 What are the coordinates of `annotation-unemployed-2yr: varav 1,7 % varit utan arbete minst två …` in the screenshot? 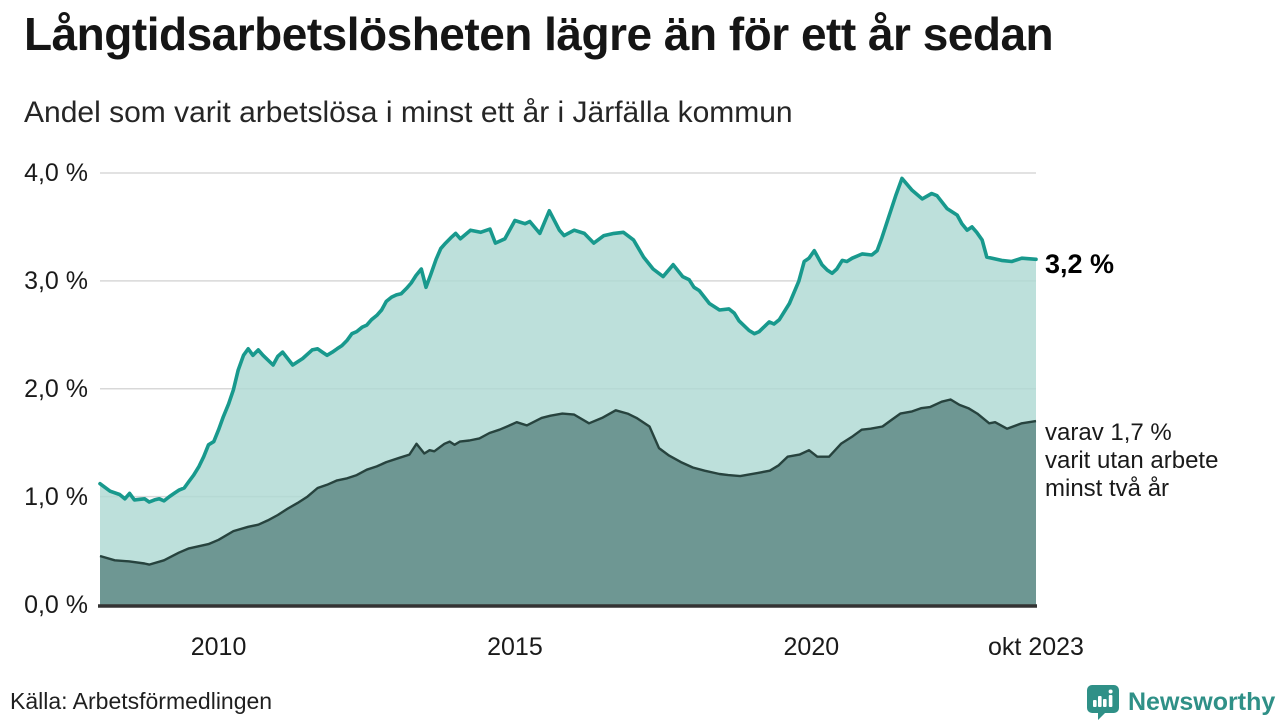 It's located at (1131, 461).